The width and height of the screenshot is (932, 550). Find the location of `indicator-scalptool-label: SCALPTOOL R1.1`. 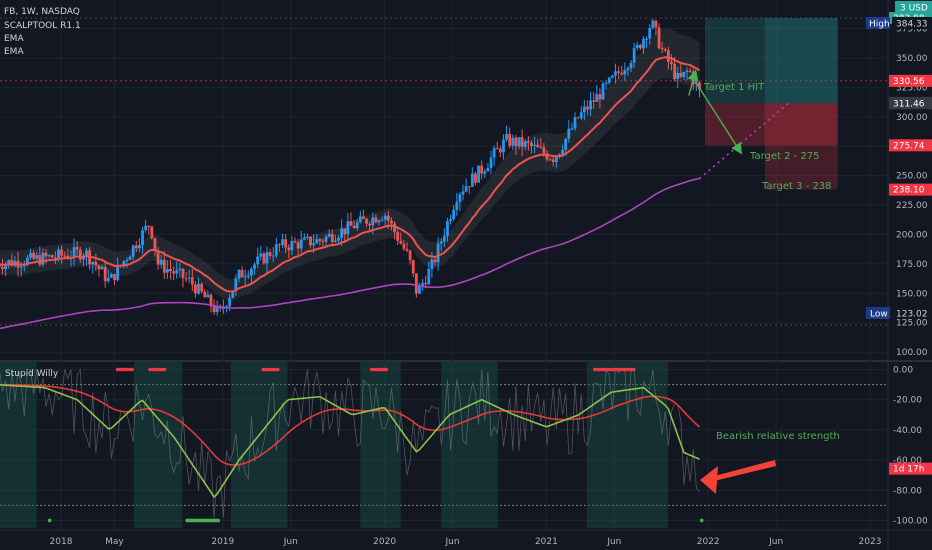

indicator-scalptool-label: SCALPTOOL R1.1 is located at coordinates (42, 26).